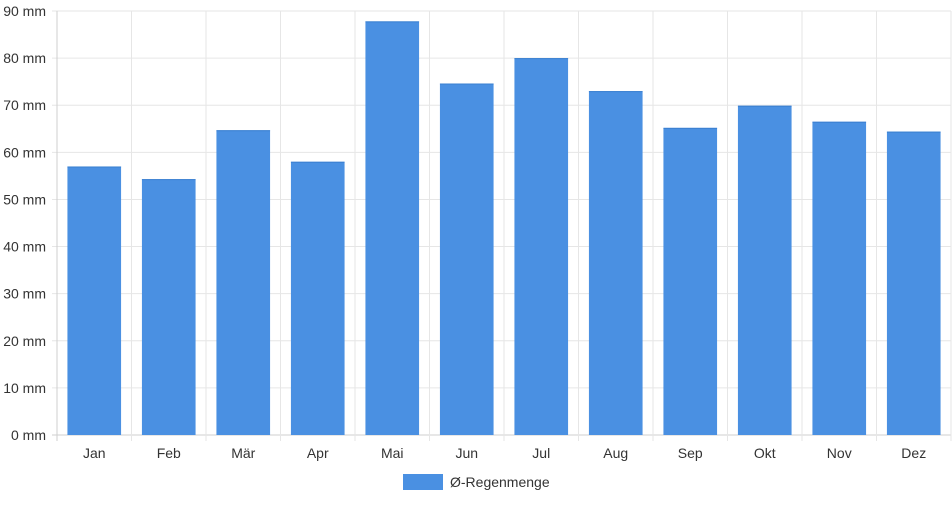  What do you see at coordinates (24, 341) in the screenshot?
I see `y-tick-label: 20 mm` at bounding box center [24, 341].